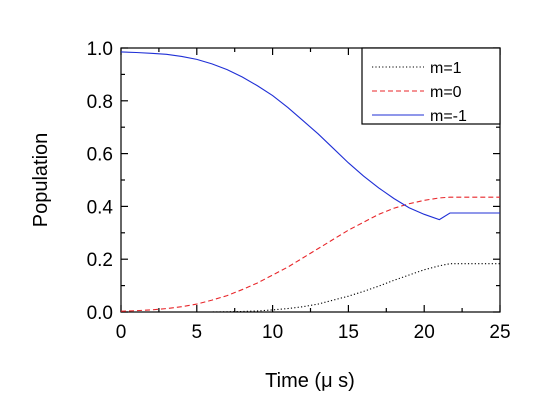 This screenshot has width=545, height=419. Describe the element at coordinates (272, 332) in the screenshot. I see `x-tick-label: 10` at that location.